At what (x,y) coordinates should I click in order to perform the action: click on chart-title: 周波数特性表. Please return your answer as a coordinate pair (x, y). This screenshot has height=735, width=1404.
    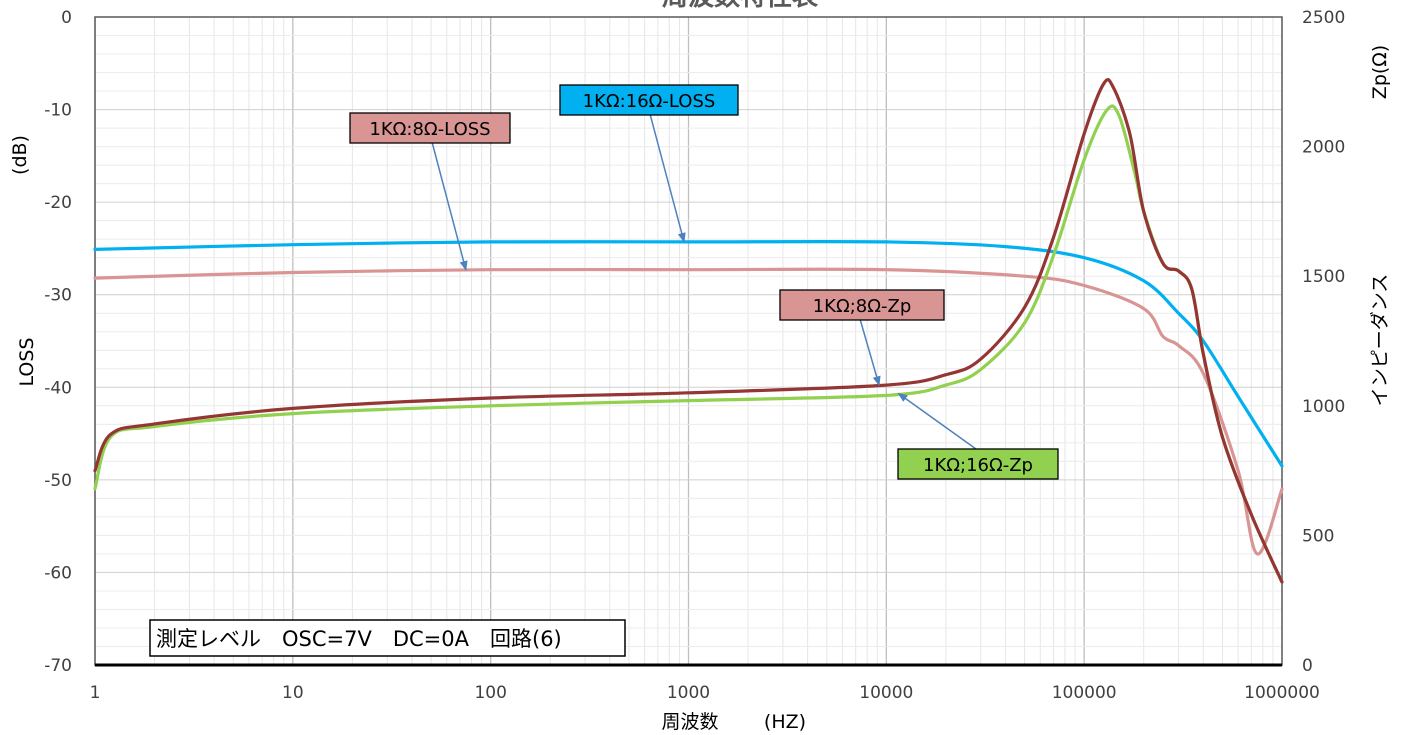
    Looking at the image, I should click on (740, 6).